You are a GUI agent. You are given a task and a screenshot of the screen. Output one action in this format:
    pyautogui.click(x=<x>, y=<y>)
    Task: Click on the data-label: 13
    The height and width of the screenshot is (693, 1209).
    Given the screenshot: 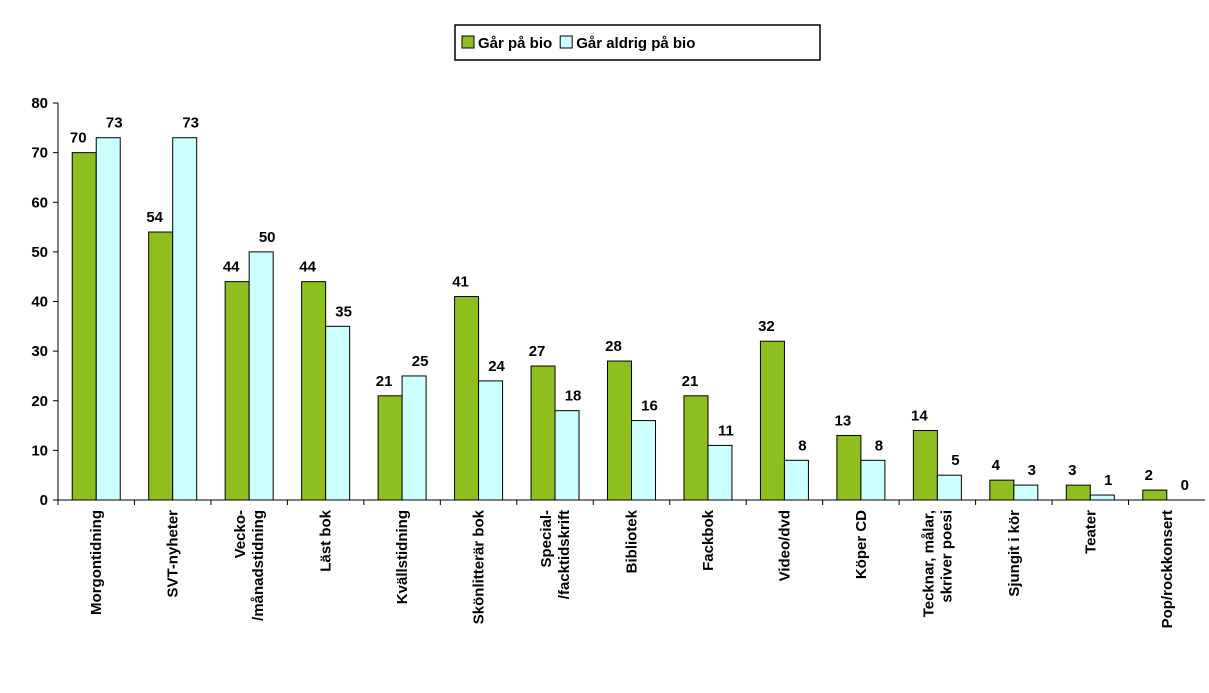 What is the action you would take?
    pyautogui.click(x=843, y=420)
    